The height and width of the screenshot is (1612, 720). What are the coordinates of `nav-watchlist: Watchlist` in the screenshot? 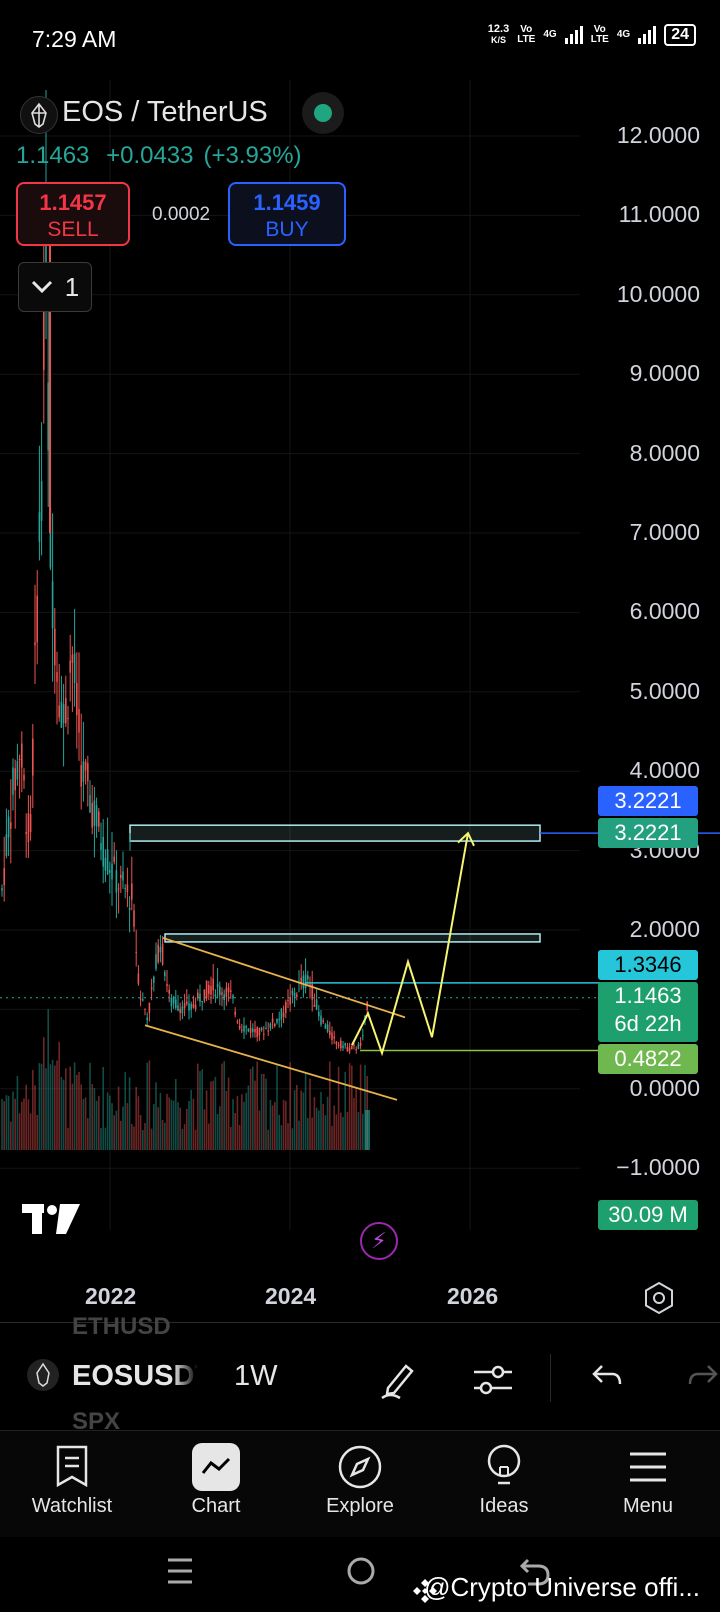 It's located at (72, 1474).